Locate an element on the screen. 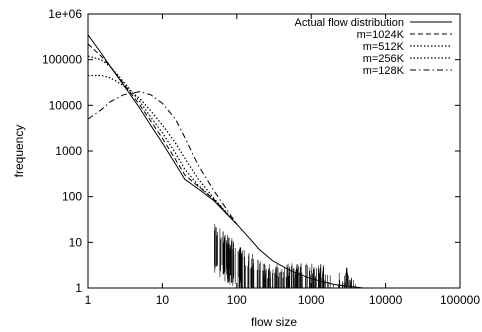 The height and width of the screenshot is (332, 482). y-axis-label: frequency is located at coordinates (19, 151).